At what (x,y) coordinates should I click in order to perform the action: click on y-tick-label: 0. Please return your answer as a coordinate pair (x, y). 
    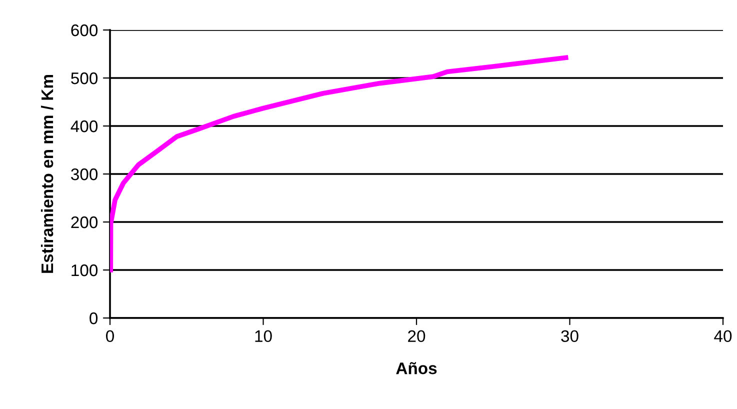
    Looking at the image, I should click on (94, 318).